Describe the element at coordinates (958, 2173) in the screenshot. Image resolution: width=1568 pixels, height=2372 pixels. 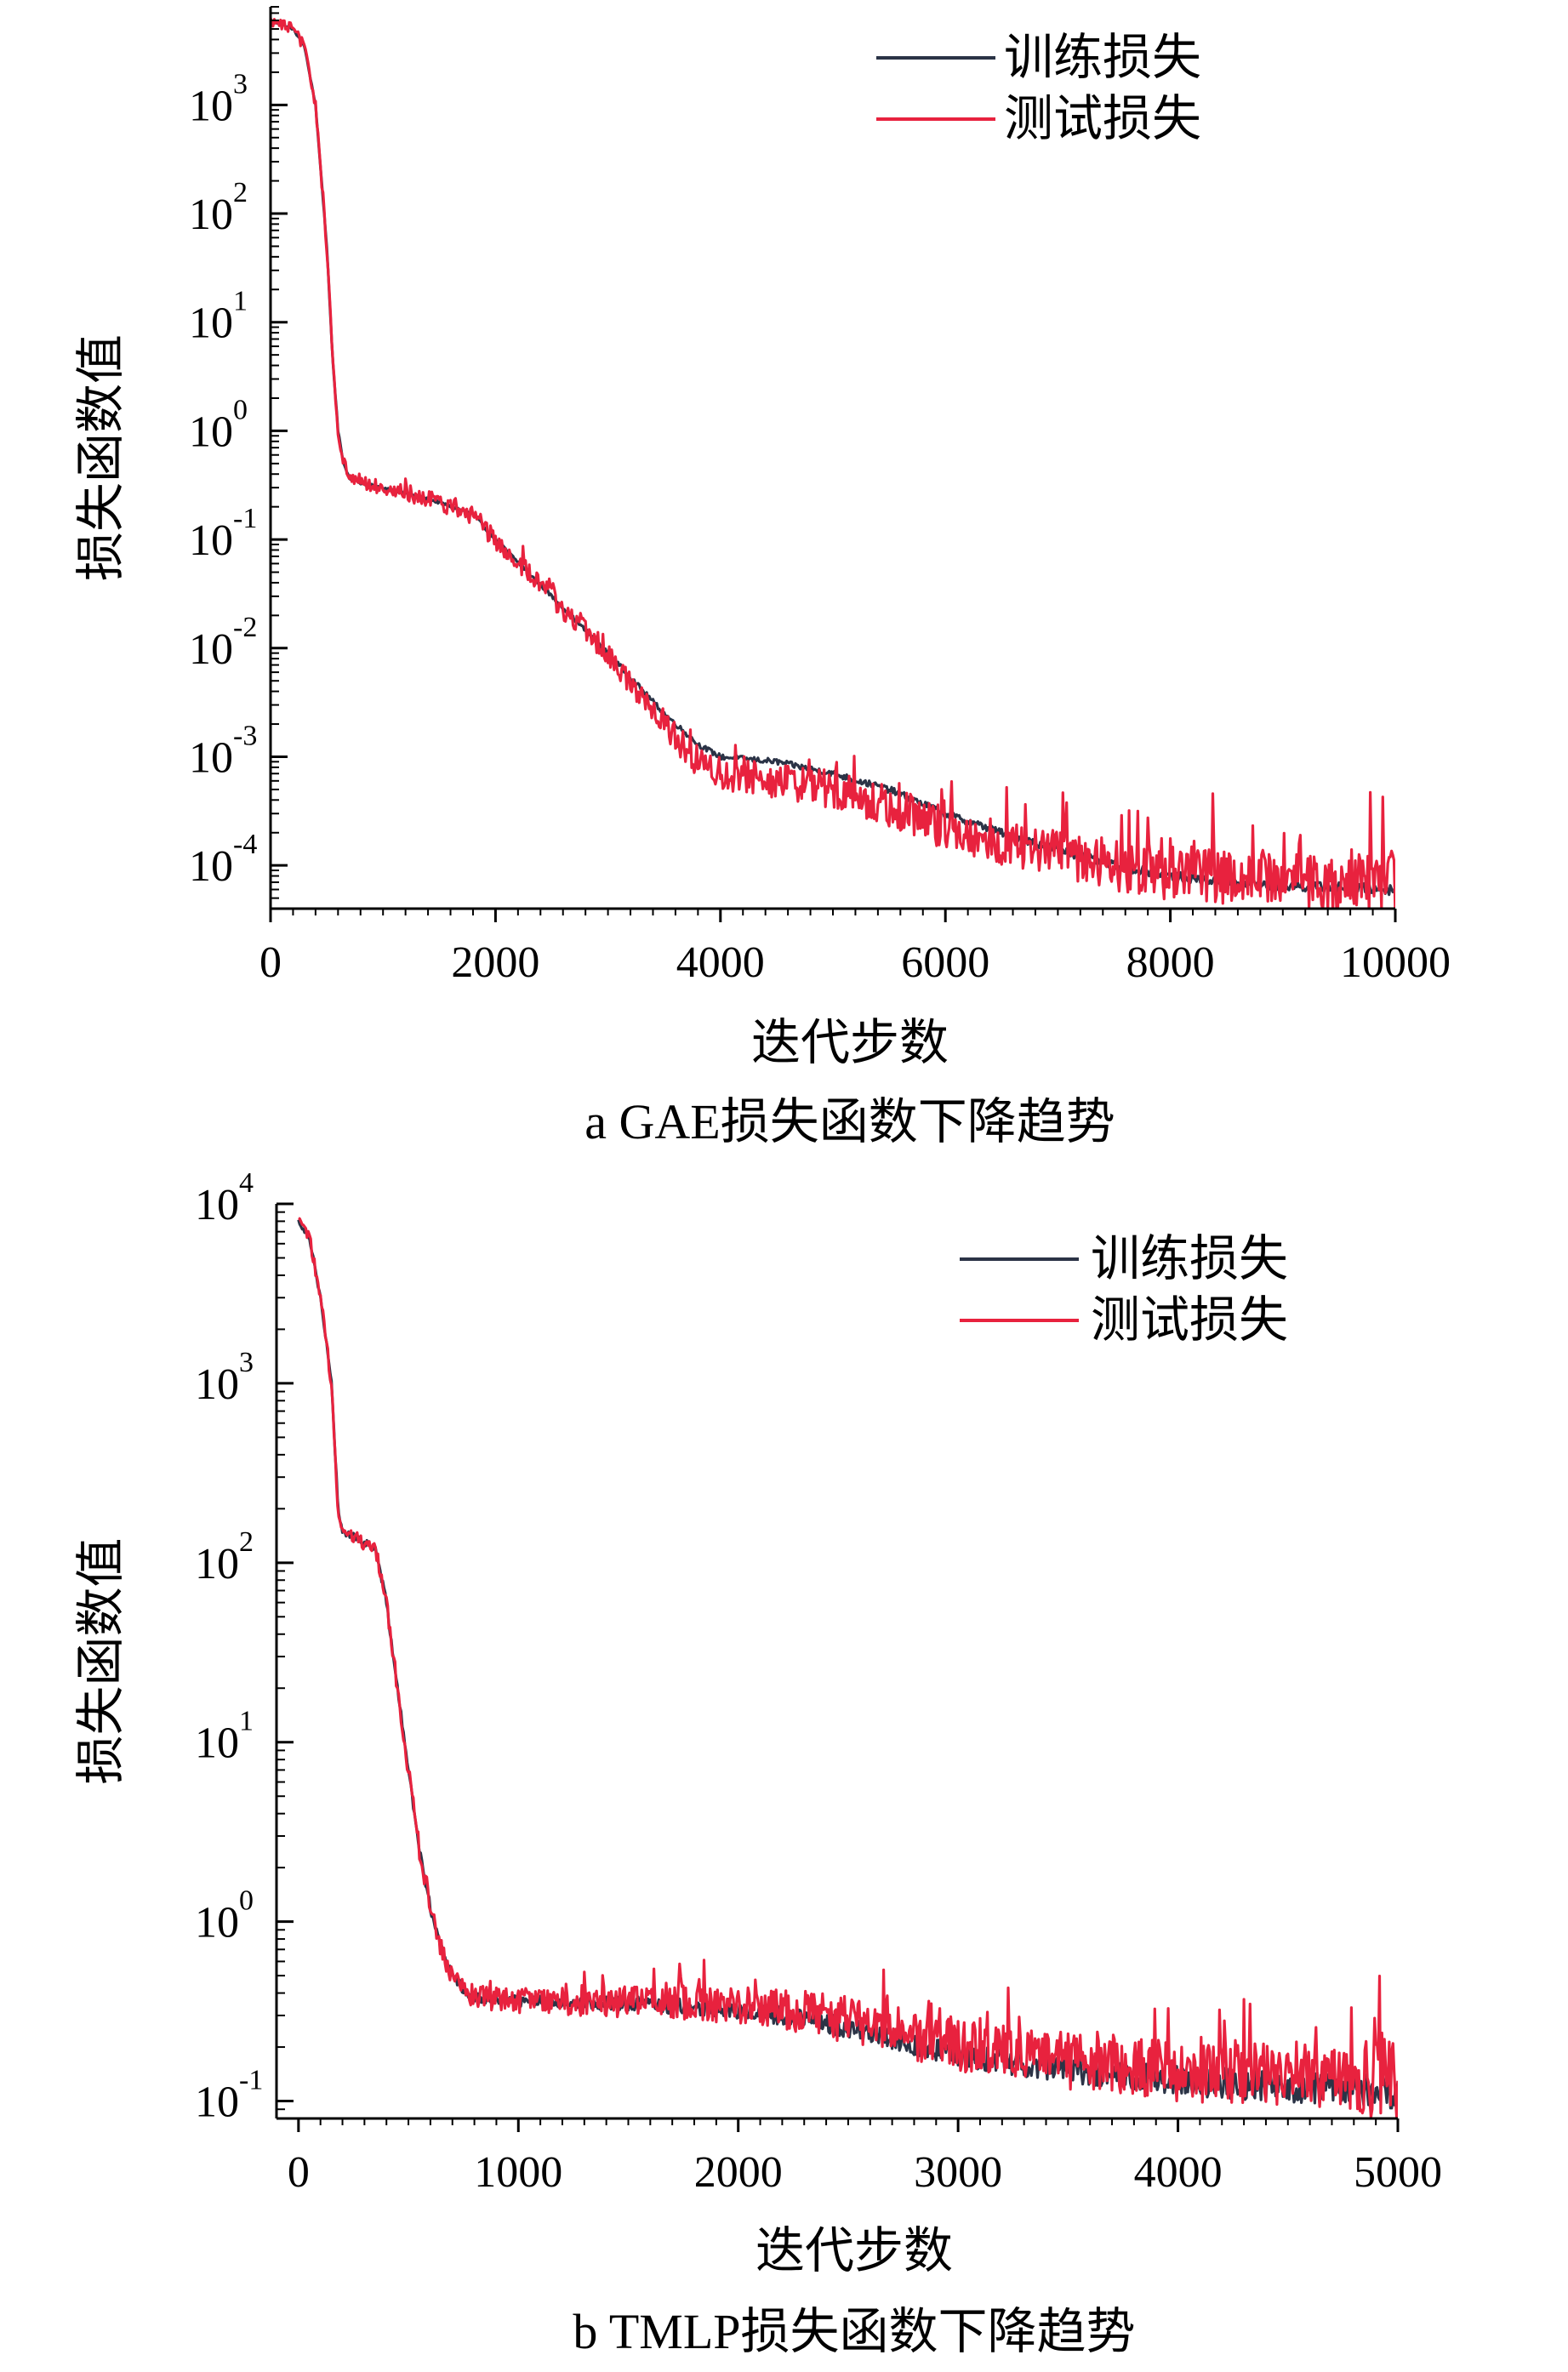
I see `x-tick-label: 3000` at that location.